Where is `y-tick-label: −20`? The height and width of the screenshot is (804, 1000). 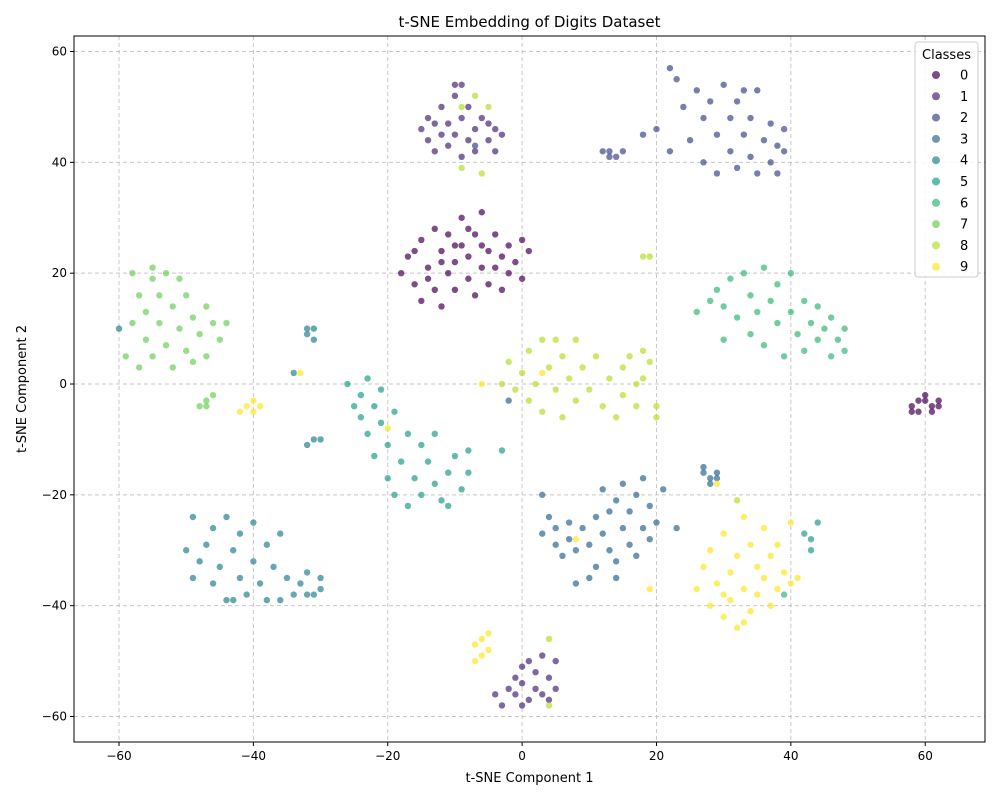 y-tick-label: −20 is located at coordinates (54, 495).